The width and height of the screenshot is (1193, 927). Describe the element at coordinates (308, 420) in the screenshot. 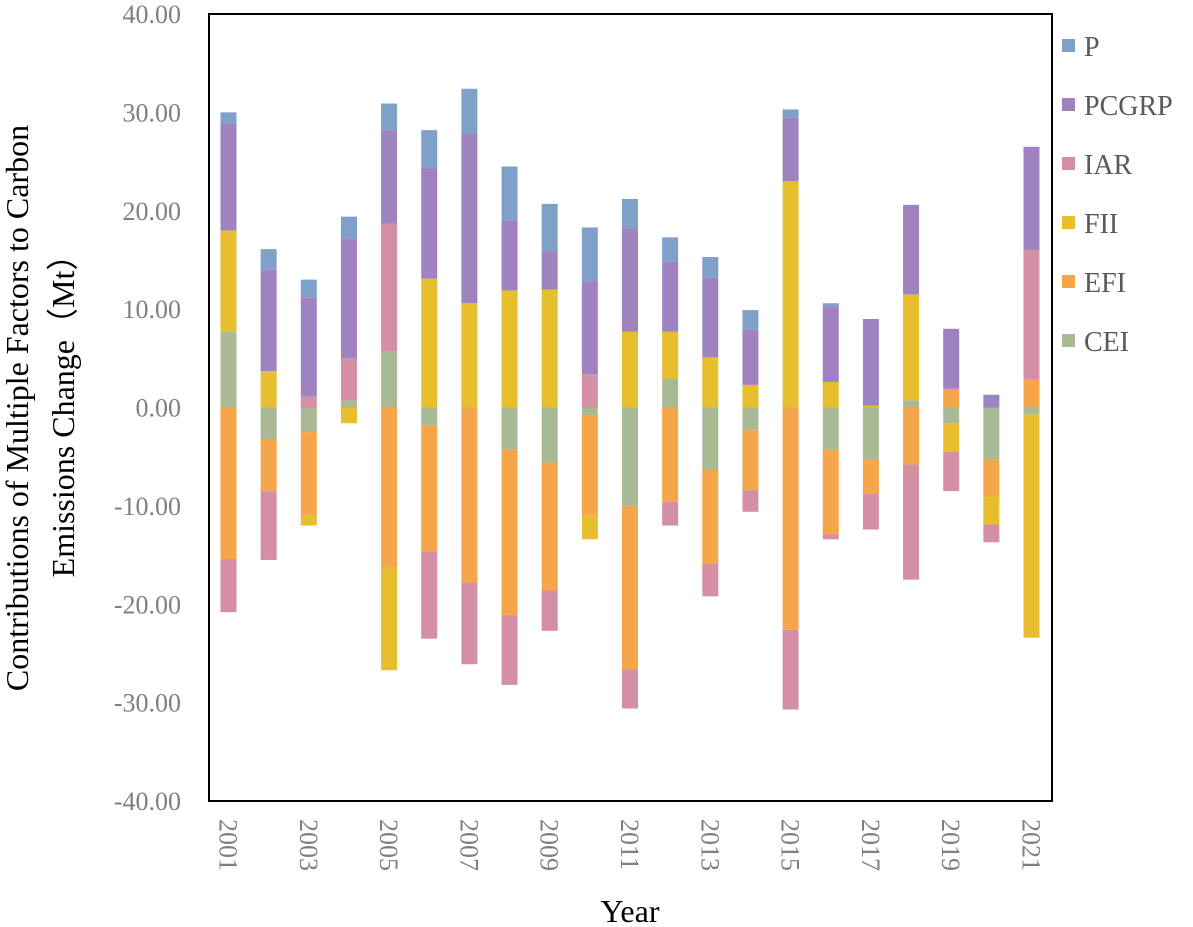

I see `bar-2003-cei` at that location.